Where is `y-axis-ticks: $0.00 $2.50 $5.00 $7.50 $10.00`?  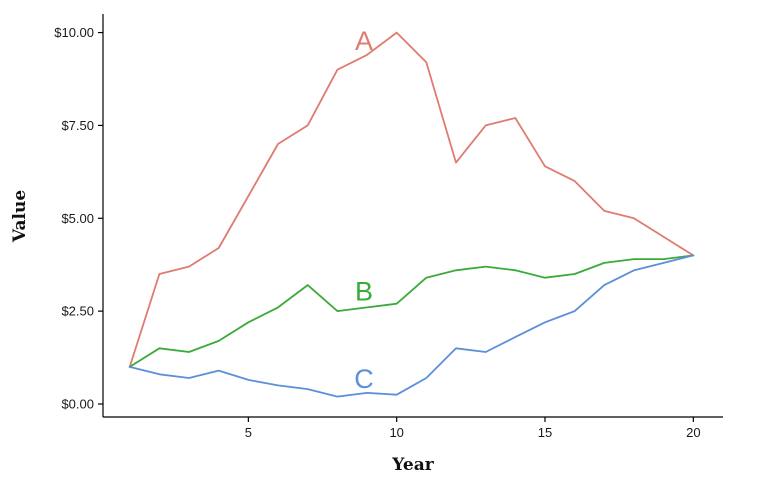
y-axis-ticks: $0.00 $2.50 $5.00 $7.50 $10.00 is located at coordinates (78, 218).